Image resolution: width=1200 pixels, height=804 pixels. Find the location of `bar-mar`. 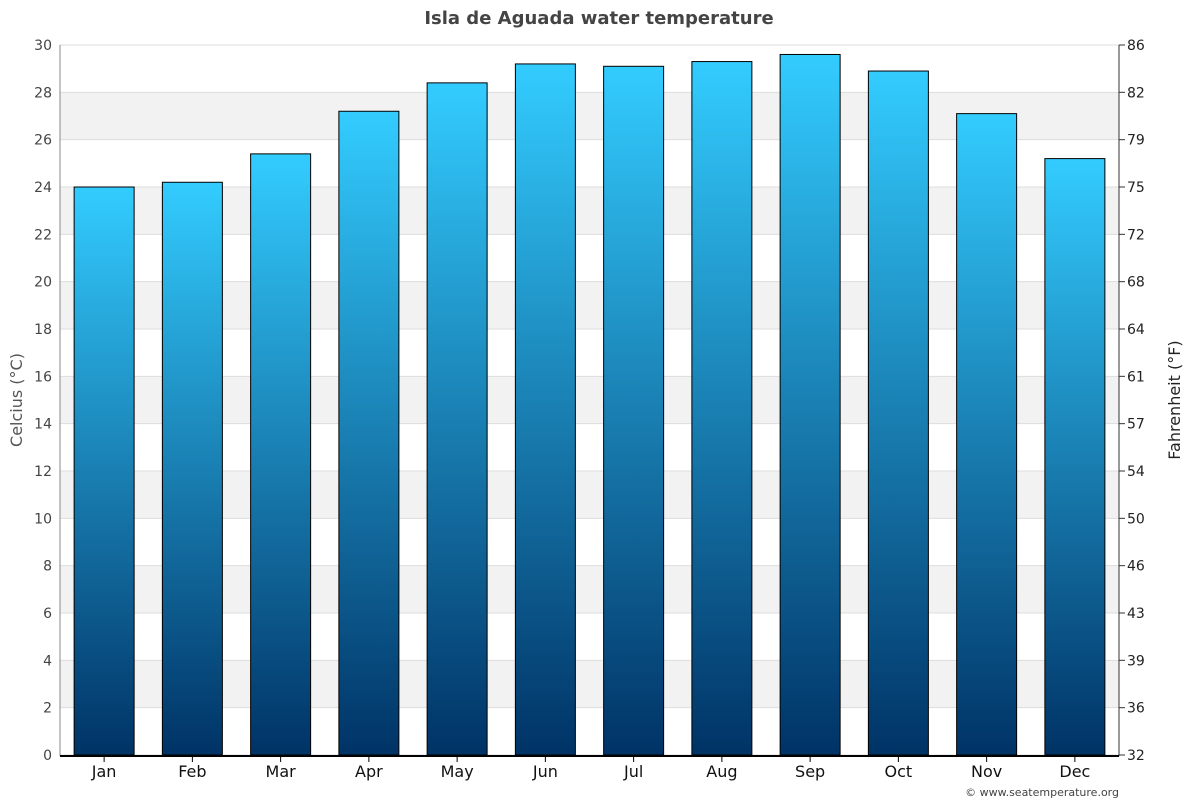

bar-mar is located at coordinates (281, 454).